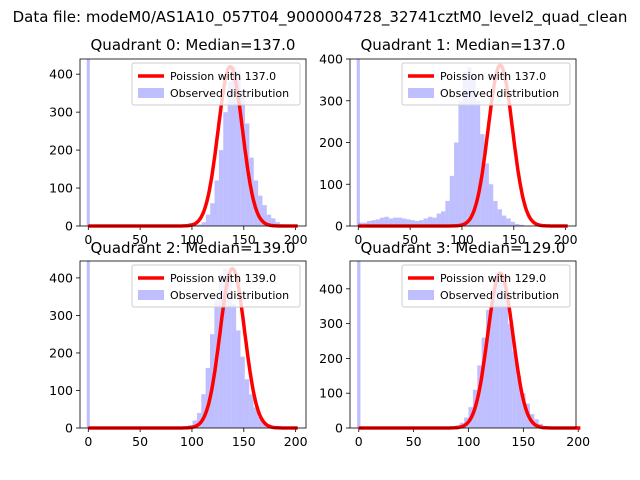 This screenshot has height=480, width=640. Describe the element at coordinates (454, 365) in the screenshot. I see `axis-ticks: 0 50 100 150 200 0 100 200 300 400` at that location.